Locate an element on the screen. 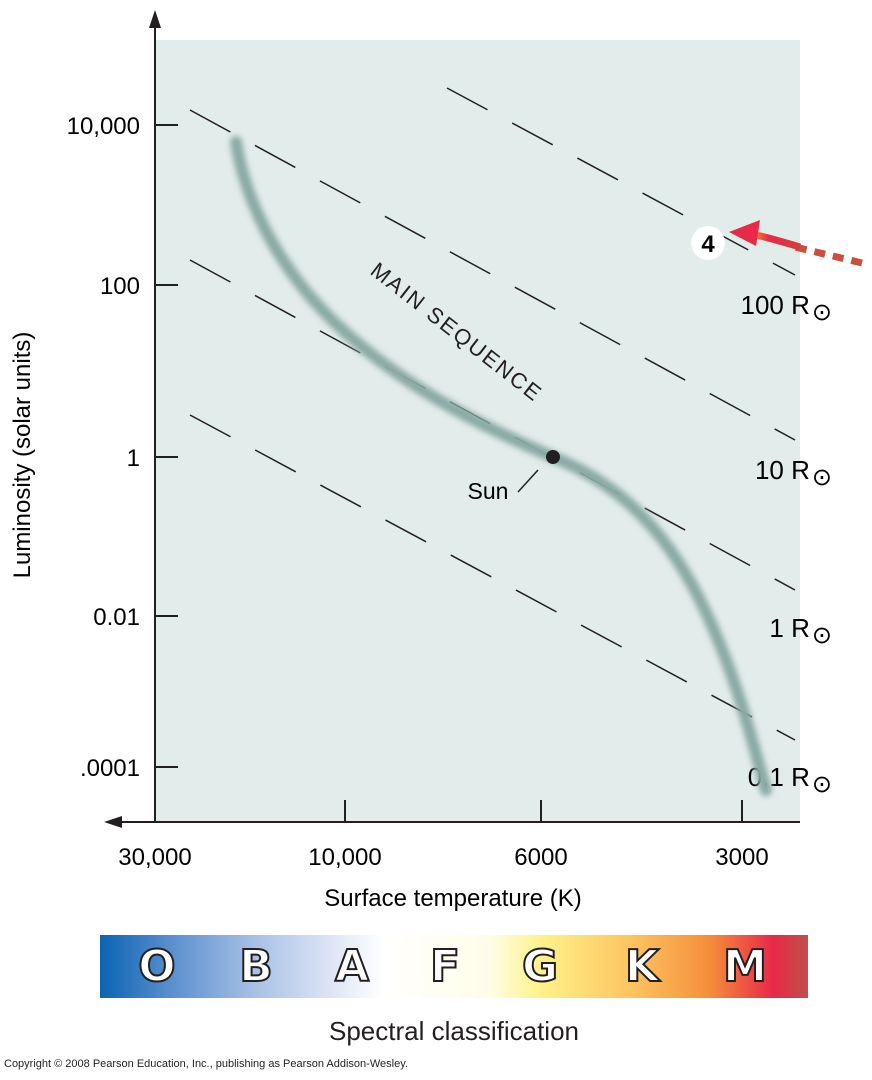 The height and width of the screenshot is (1080, 872). spectral-class-g: G is located at coordinates (540, 966).